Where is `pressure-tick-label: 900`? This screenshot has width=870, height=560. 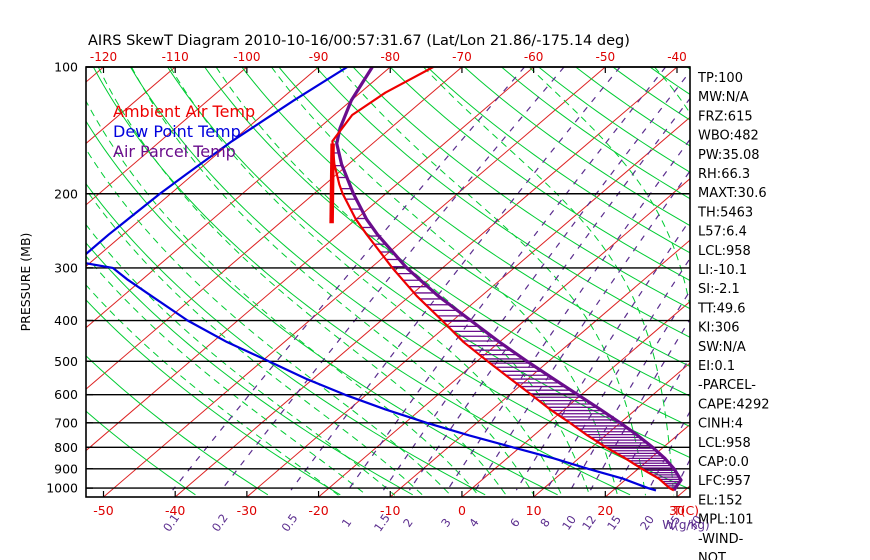 pressure-tick-label: 900 is located at coordinates (66, 468).